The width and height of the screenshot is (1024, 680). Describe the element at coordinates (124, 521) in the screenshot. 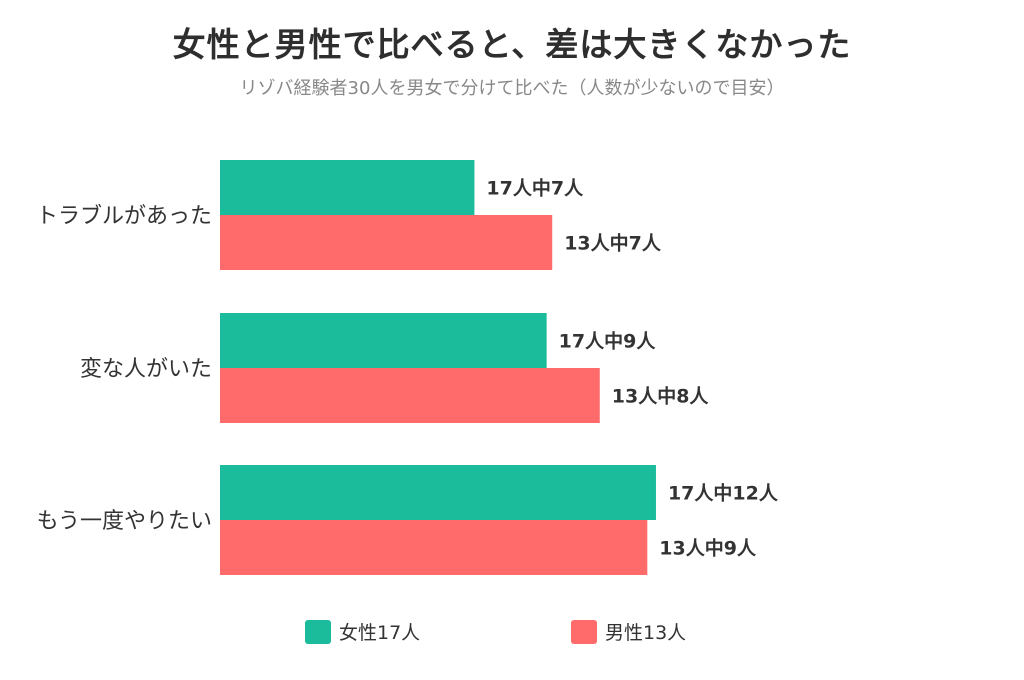

I see `category-label-2: もう一度やりたい` at that location.